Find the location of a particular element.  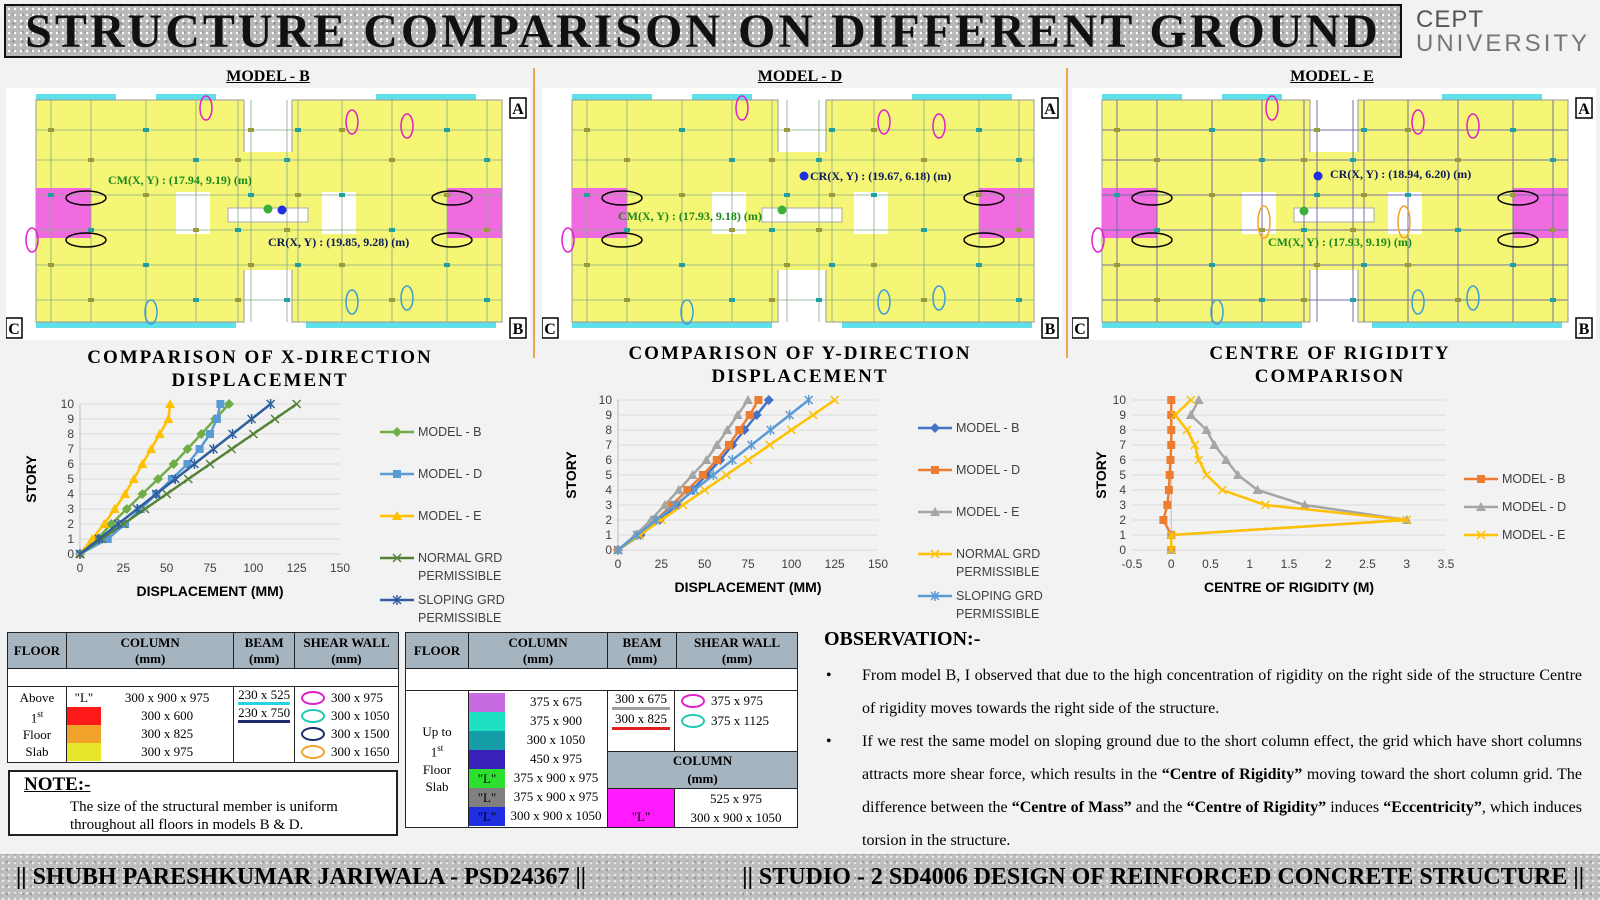

t2-col2-header-text: COLUMN is located at coordinates (702, 760).